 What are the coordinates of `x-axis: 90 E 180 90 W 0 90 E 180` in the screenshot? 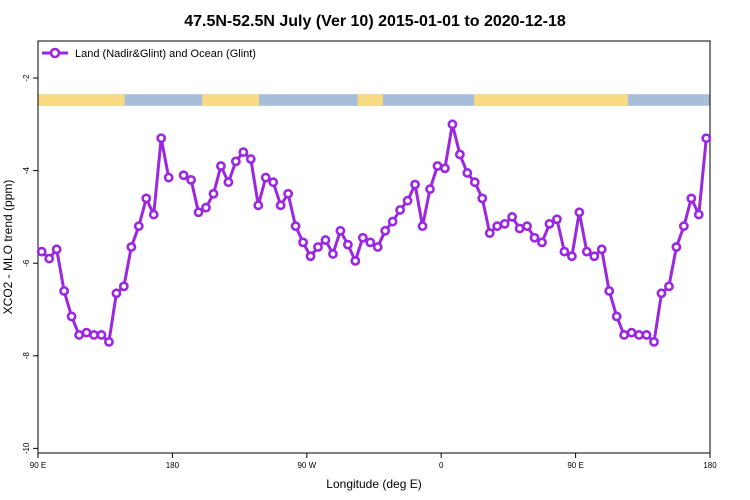 It's located at (373, 461).